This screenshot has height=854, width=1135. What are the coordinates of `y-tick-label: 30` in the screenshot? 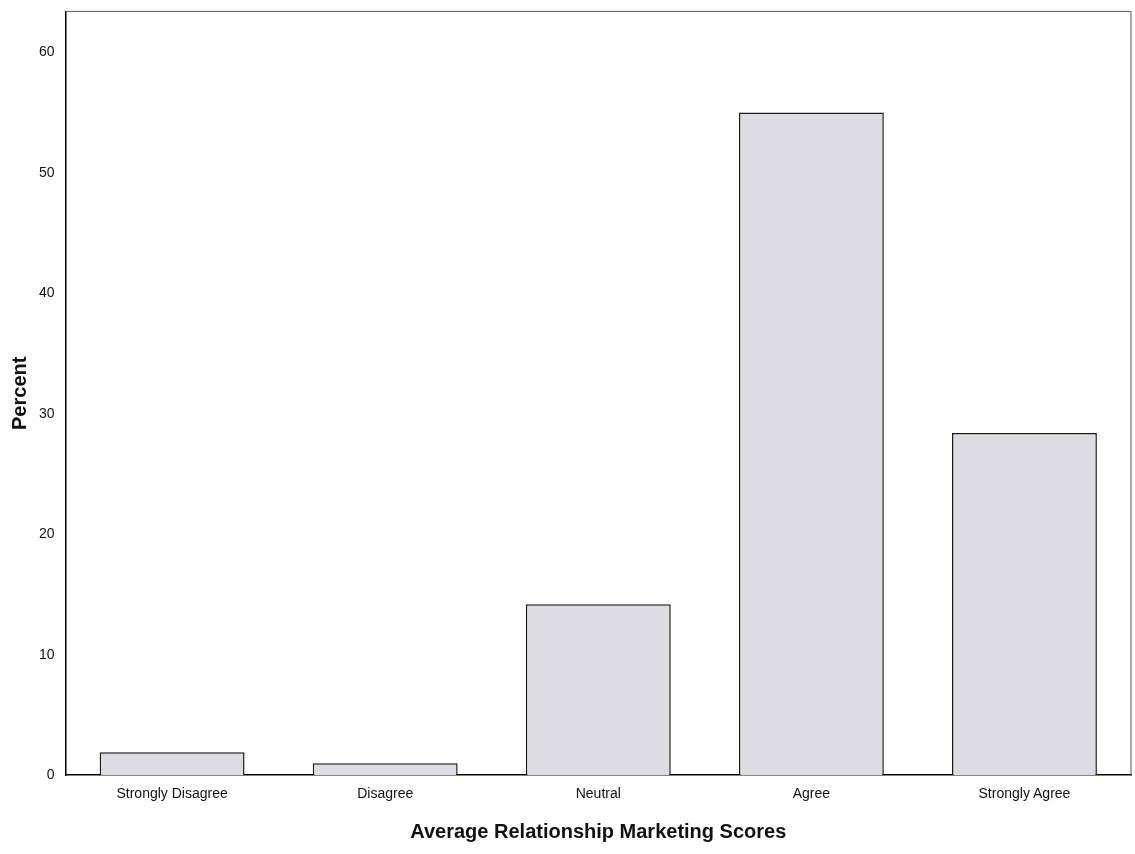 It's located at (46, 412).